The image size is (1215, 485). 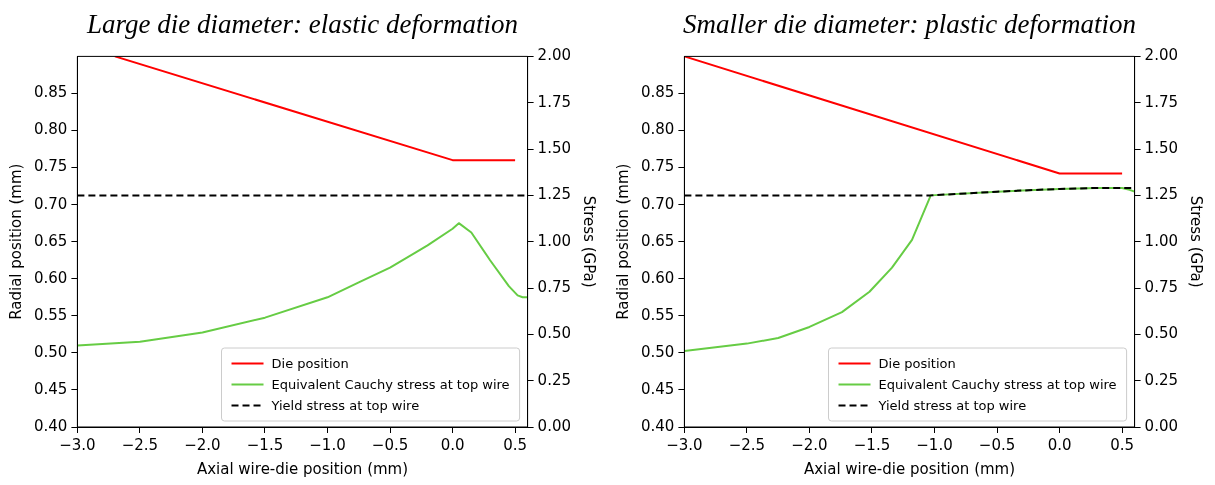 I want to click on chart-title: Large die diameter: elastic deformation, so click(x=302, y=24).